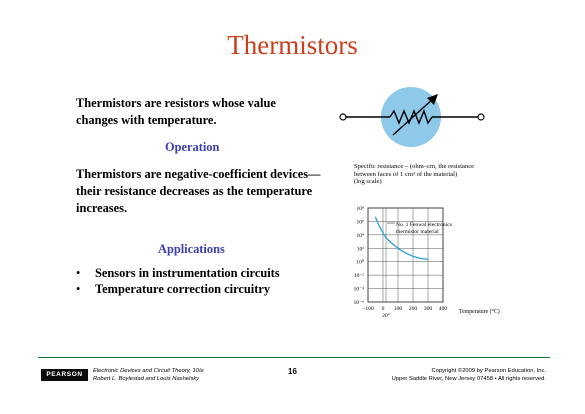 Image resolution: width=585 pixels, height=414 pixels. I want to click on application-item-1: Sensors in instrumentation circuits, so click(178, 273).